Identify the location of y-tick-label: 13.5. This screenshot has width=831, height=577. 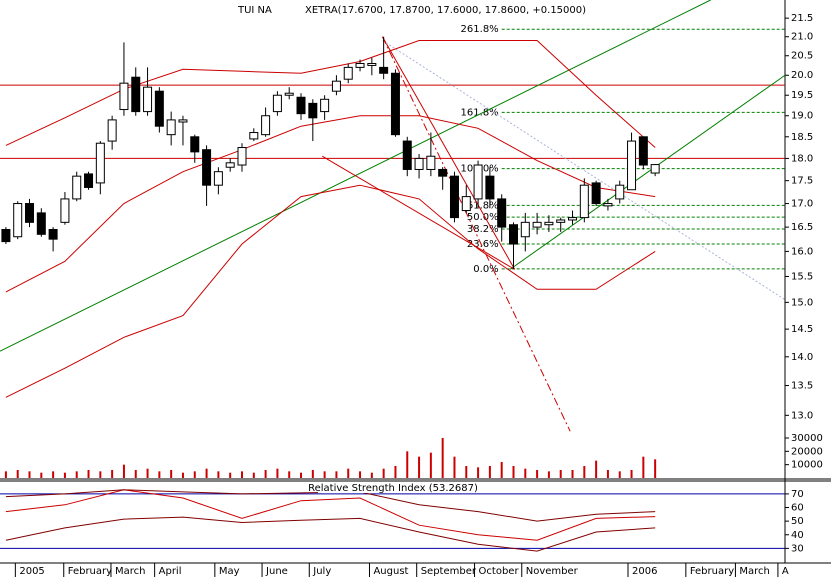
(802, 386).